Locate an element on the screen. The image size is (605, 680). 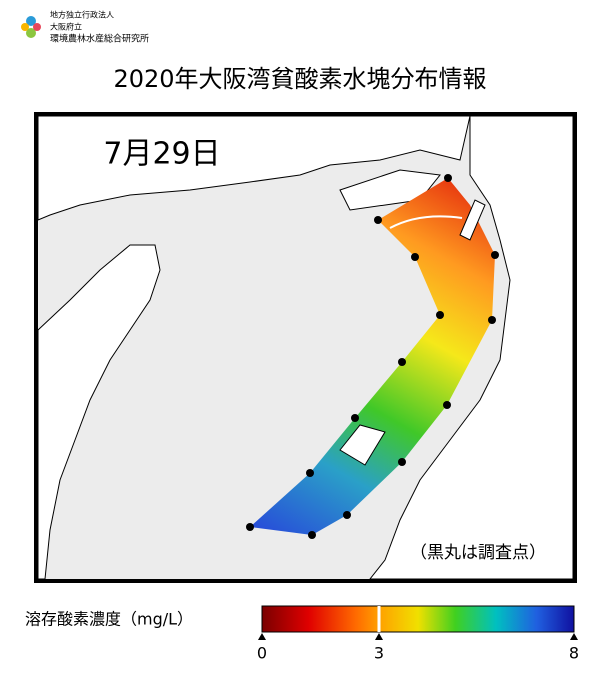
tick-label: 0 is located at coordinates (262, 653).